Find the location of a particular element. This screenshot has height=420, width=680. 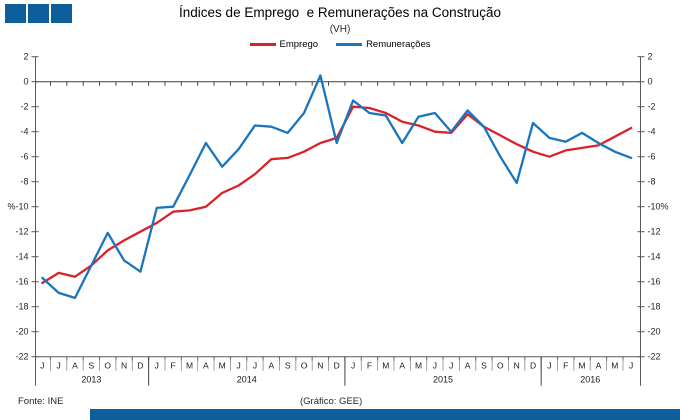

svg-text: 2014 is located at coordinates (247, 380).